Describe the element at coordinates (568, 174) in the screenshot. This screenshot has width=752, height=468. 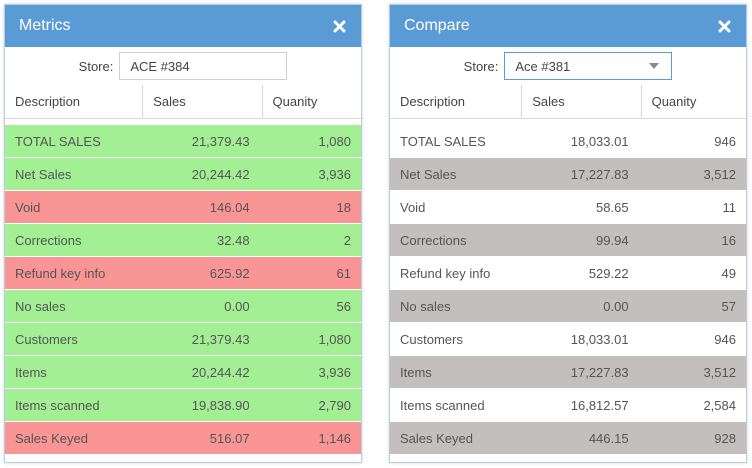
I see `table-row: Net Sales 17,227.83 3,512` at that location.